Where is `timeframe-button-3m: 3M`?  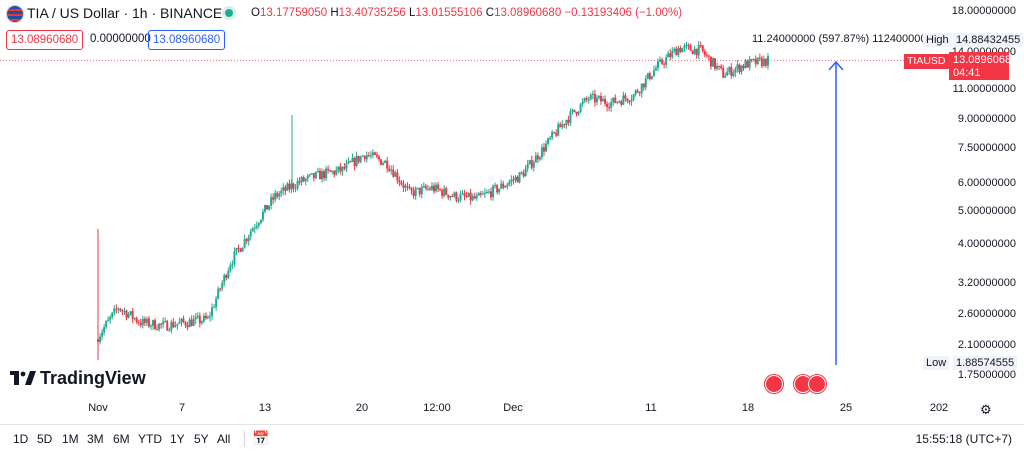 timeframe-button-3m: 3M is located at coordinates (95, 439).